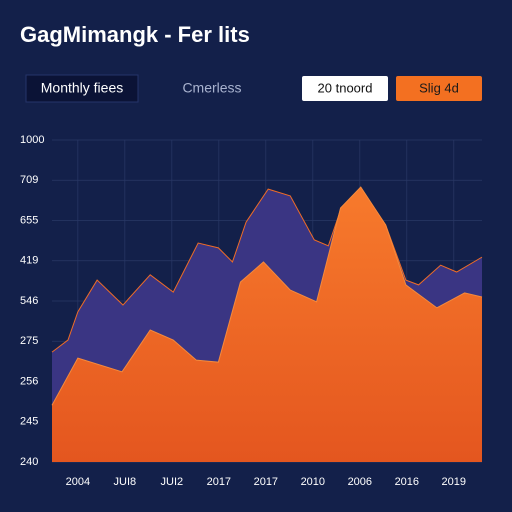 The height and width of the screenshot is (512, 512). What do you see at coordinates (29, 220) in the screenshot?
I see `y-tick-label: 655` at bounding box center [29, 220].